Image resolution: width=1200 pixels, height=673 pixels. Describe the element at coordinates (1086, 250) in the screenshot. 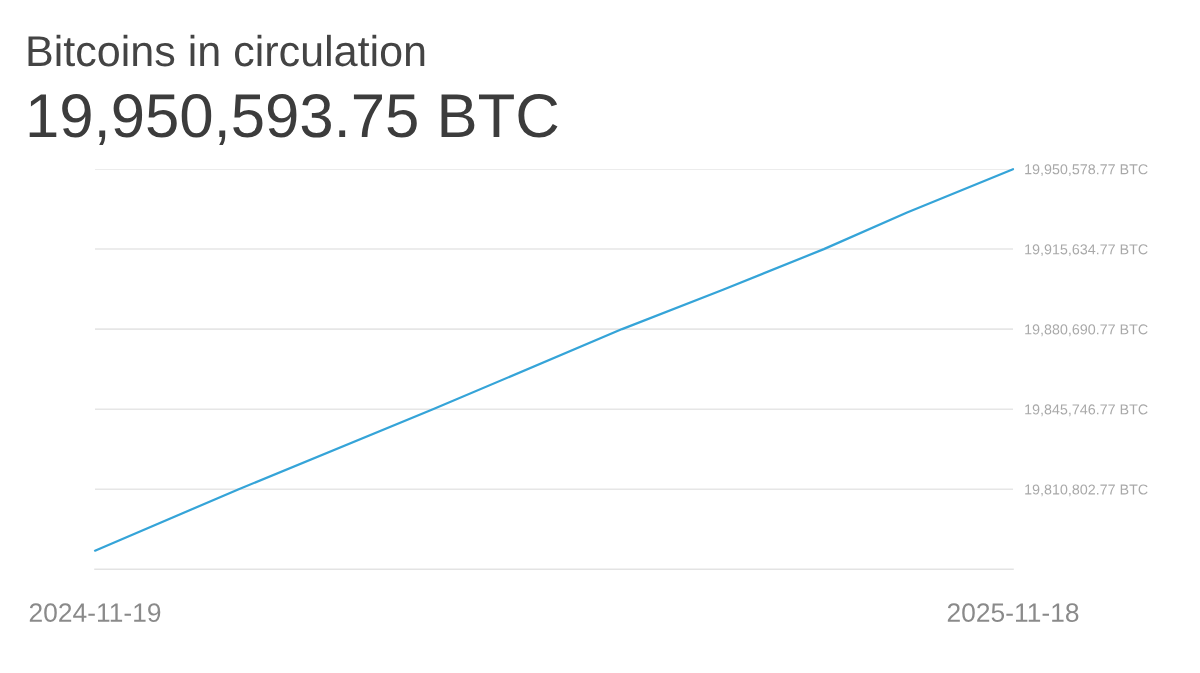

I see `y-tick-label: 19,915,634.77 BTC` at that location.